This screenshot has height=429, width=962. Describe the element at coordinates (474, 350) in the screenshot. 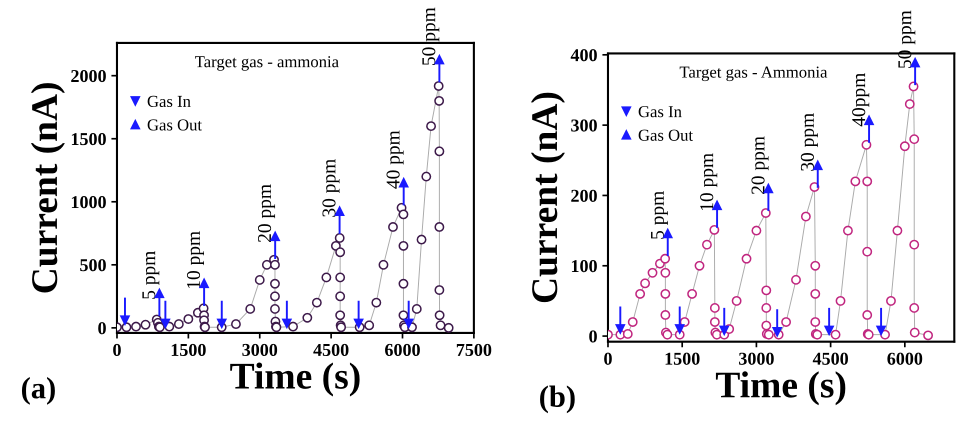

I see `x-tick-label: 7500` at that location.